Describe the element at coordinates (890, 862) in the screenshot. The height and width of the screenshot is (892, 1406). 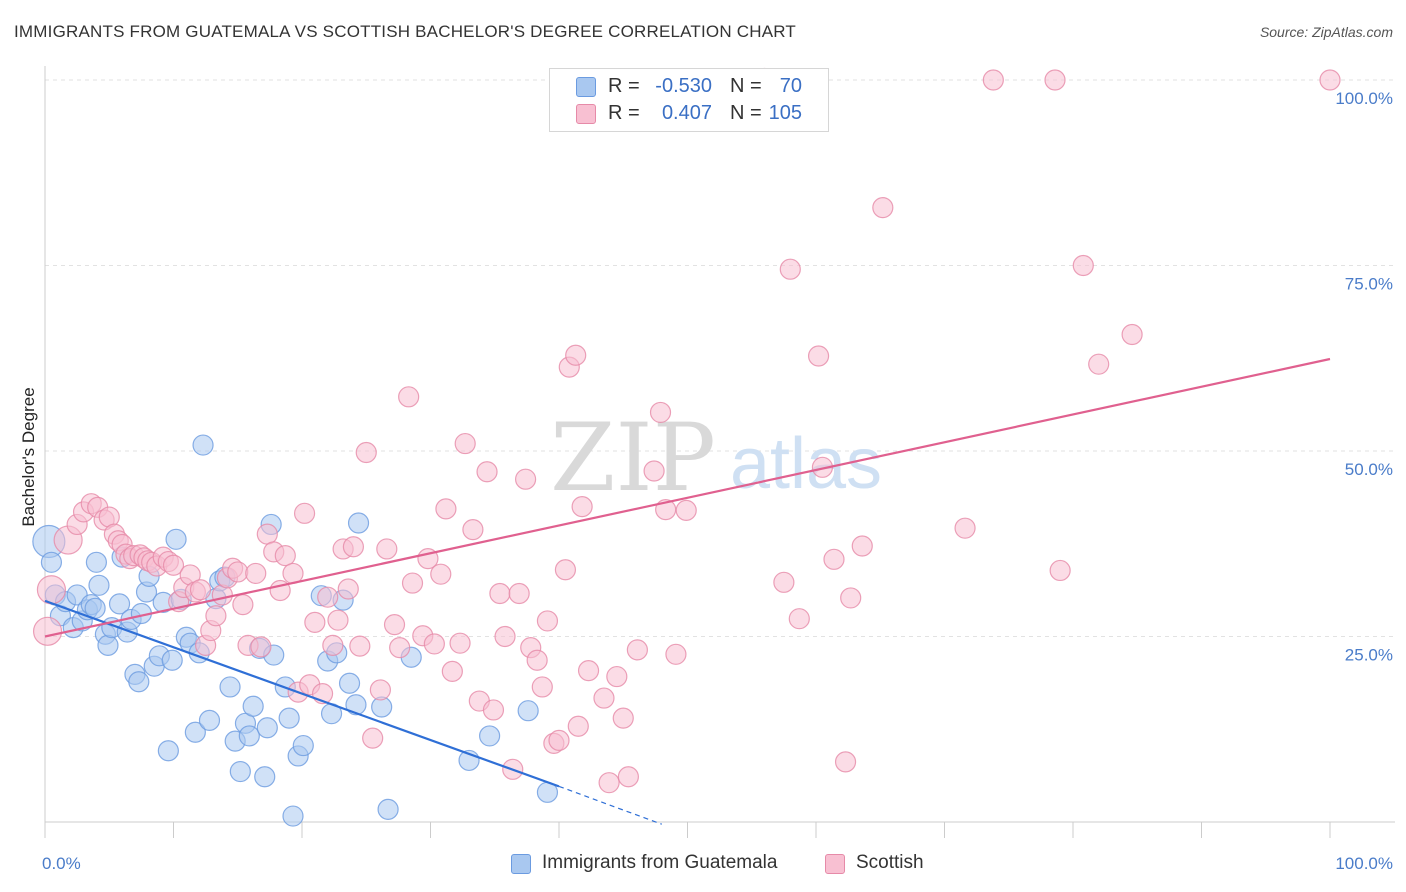
I see `bottom-legend-label: Scottish` at that location.